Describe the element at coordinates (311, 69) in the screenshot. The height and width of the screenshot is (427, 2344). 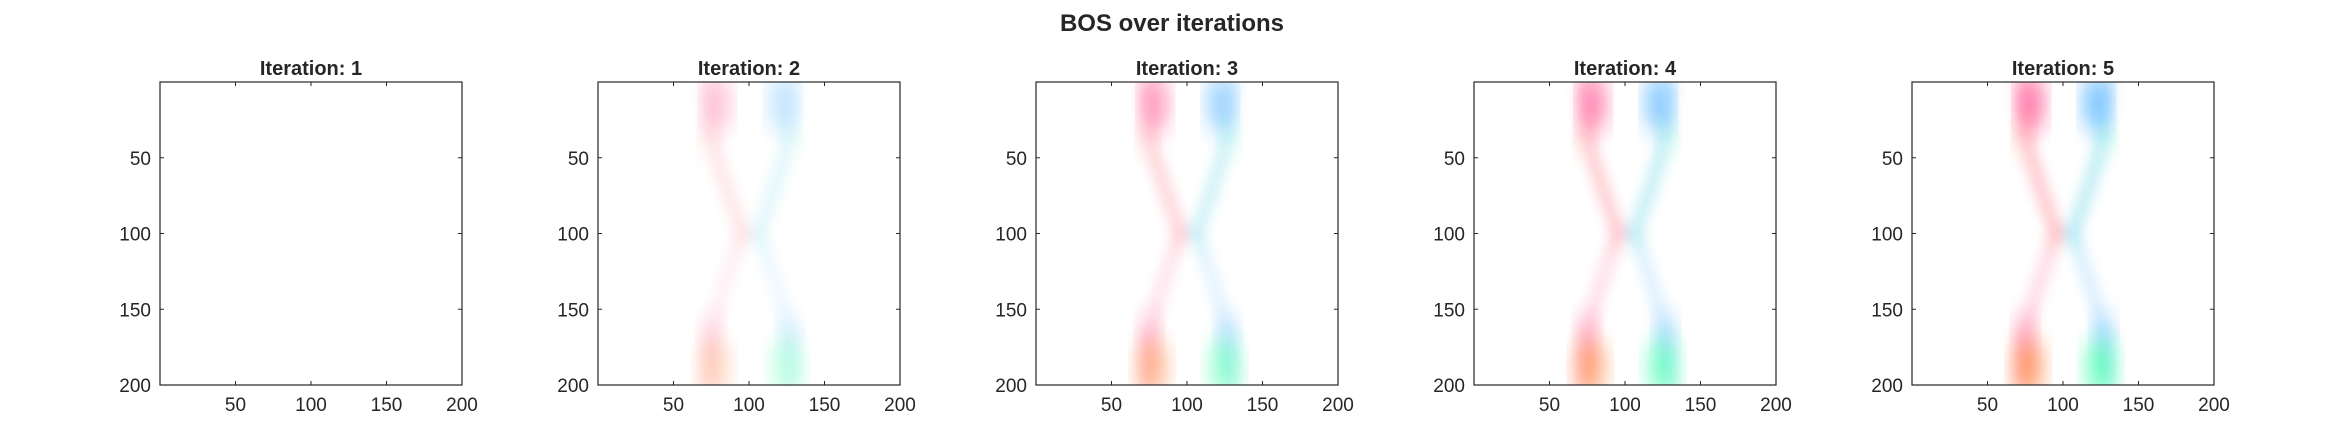
I see `subplot-title: Iteration: 1` at that location.